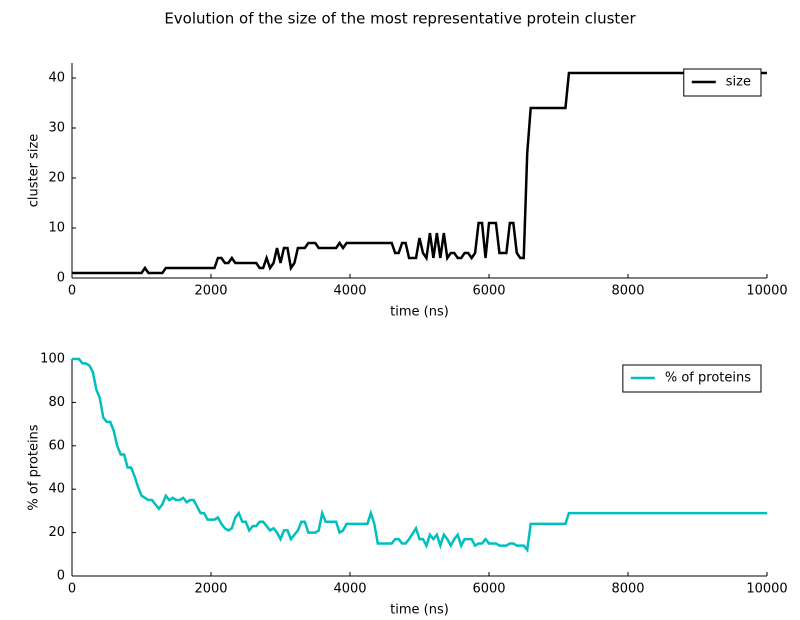 The height and width of the screenshot is (620, 800). I want to click on y-tick-label: 60, so click(56, 445).